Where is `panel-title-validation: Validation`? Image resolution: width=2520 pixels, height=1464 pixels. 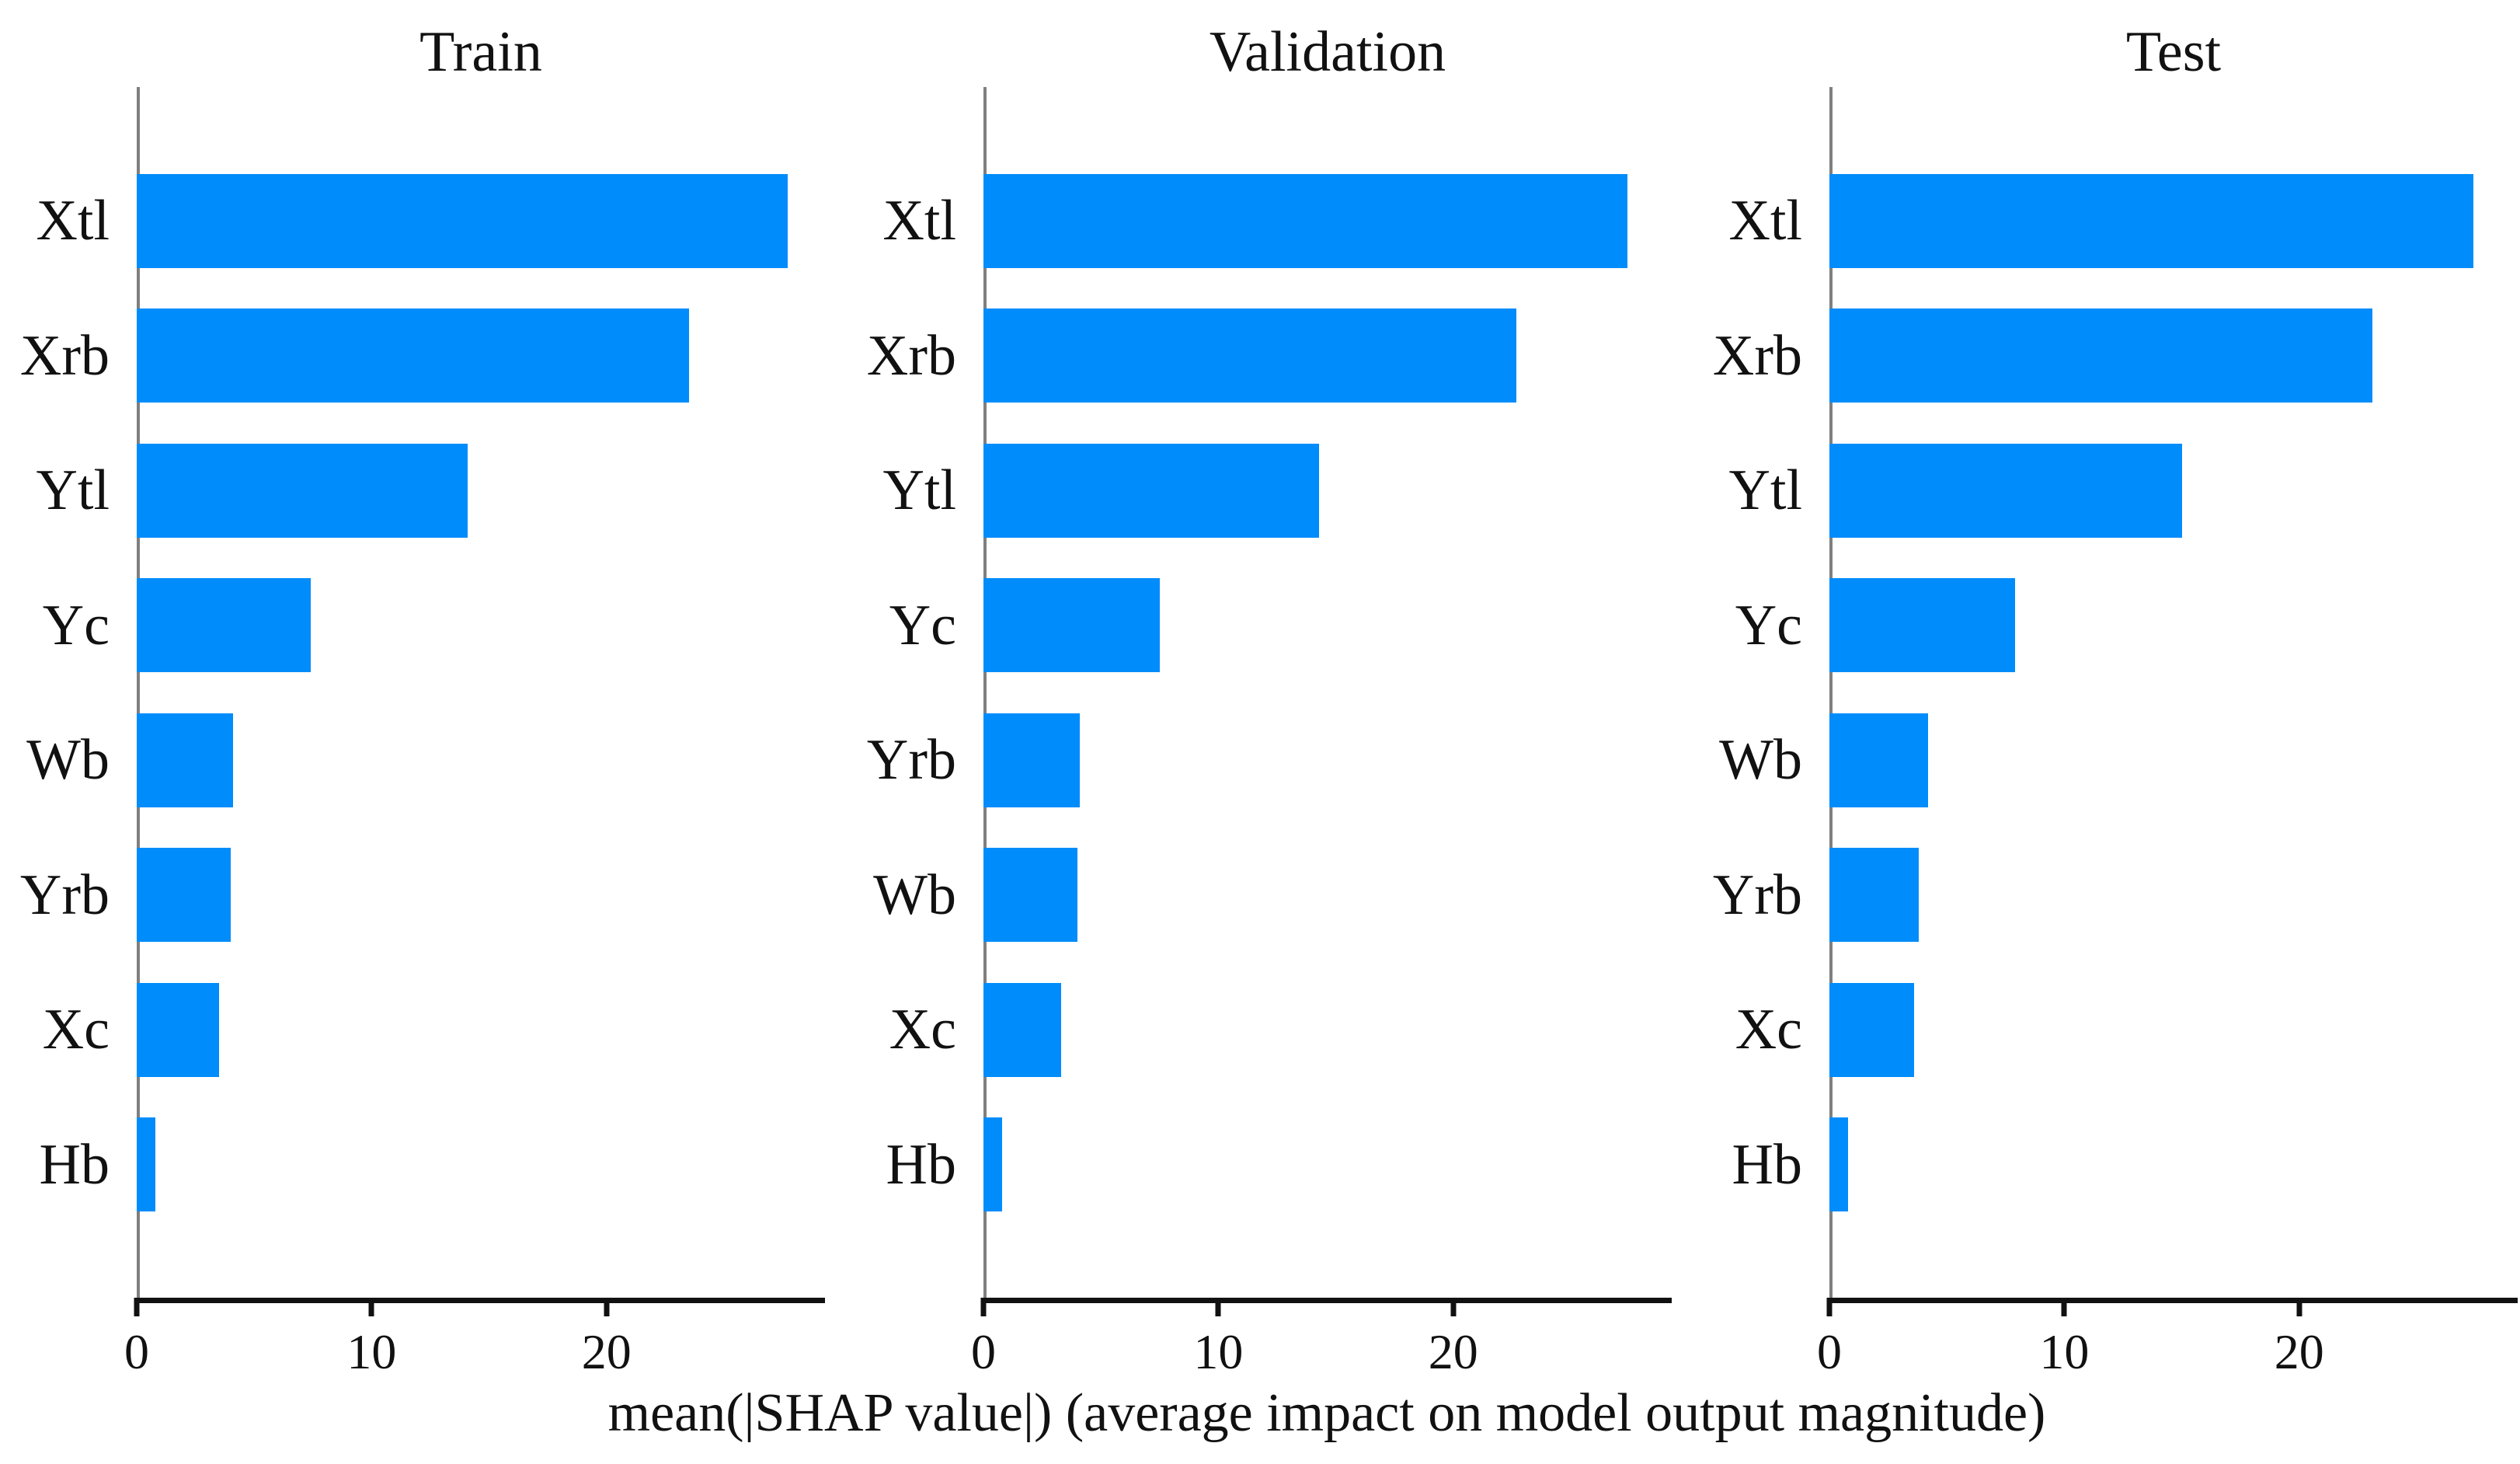
panel-title-validation: Validation is located at coordinates (1327, 52).